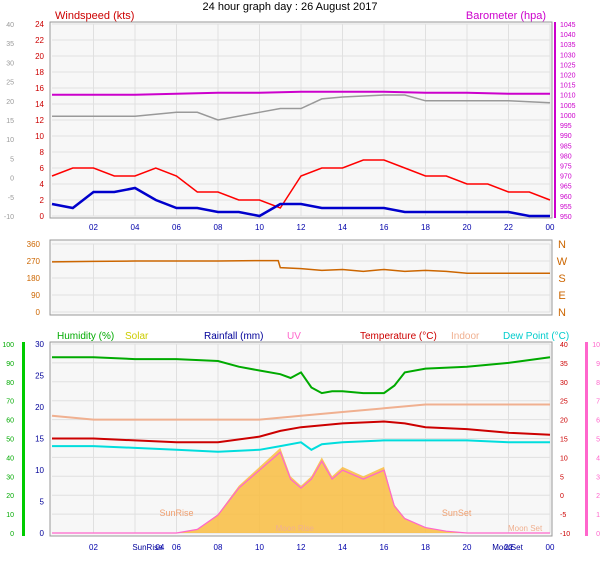 Image resolution: width=608 pixels, height=561 pixels. Describe the element at coordinates (598, 496) in the screenshot. I see `uv-tick-label: 2` at that location.